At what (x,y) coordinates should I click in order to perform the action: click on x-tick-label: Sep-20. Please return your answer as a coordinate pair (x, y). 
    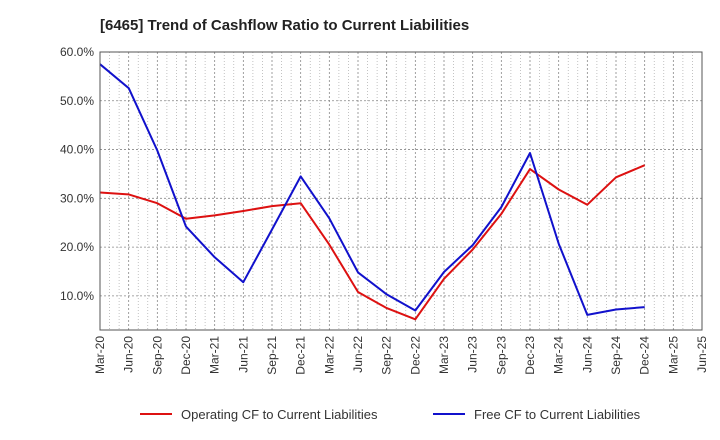
    Looking at the image, I should click on (157, 355).